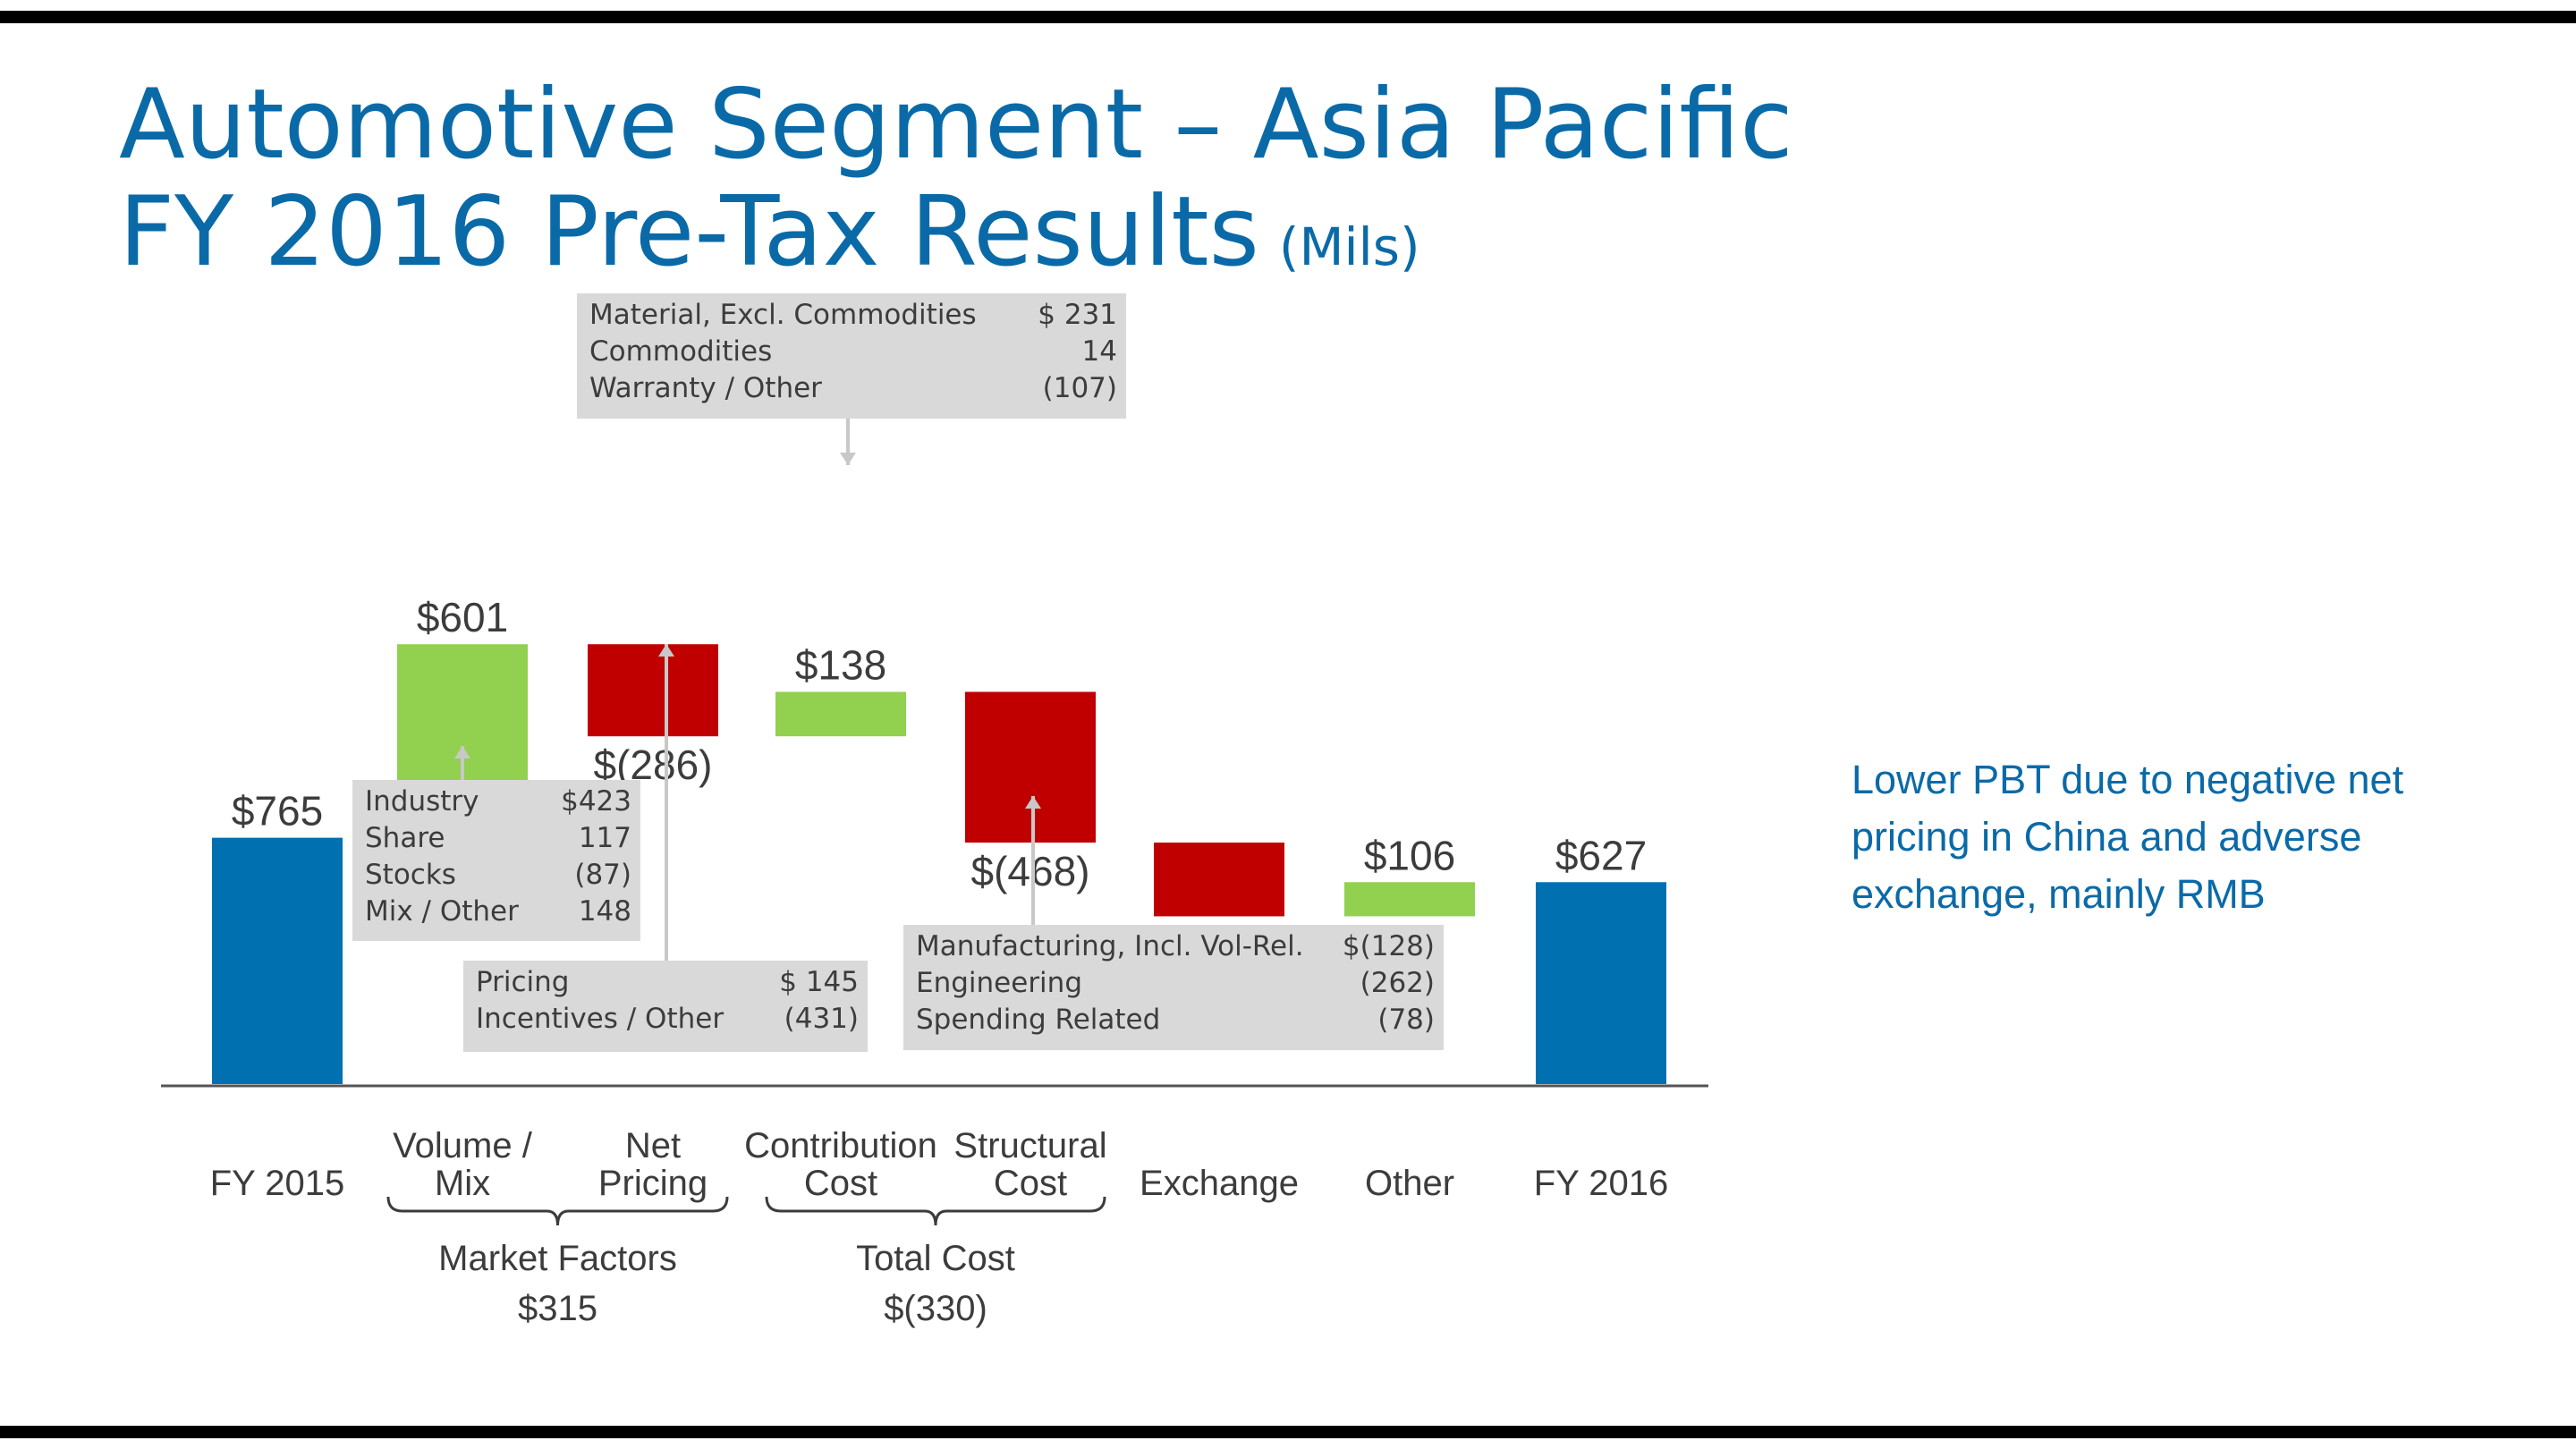 Image resolution: width=2576 pixels, height=1449 pixels. What do you see at coordinates (840, 1145) in the screenshot?
I see `category-label-3-0: Contribution` at bounding box center [840, 1145].